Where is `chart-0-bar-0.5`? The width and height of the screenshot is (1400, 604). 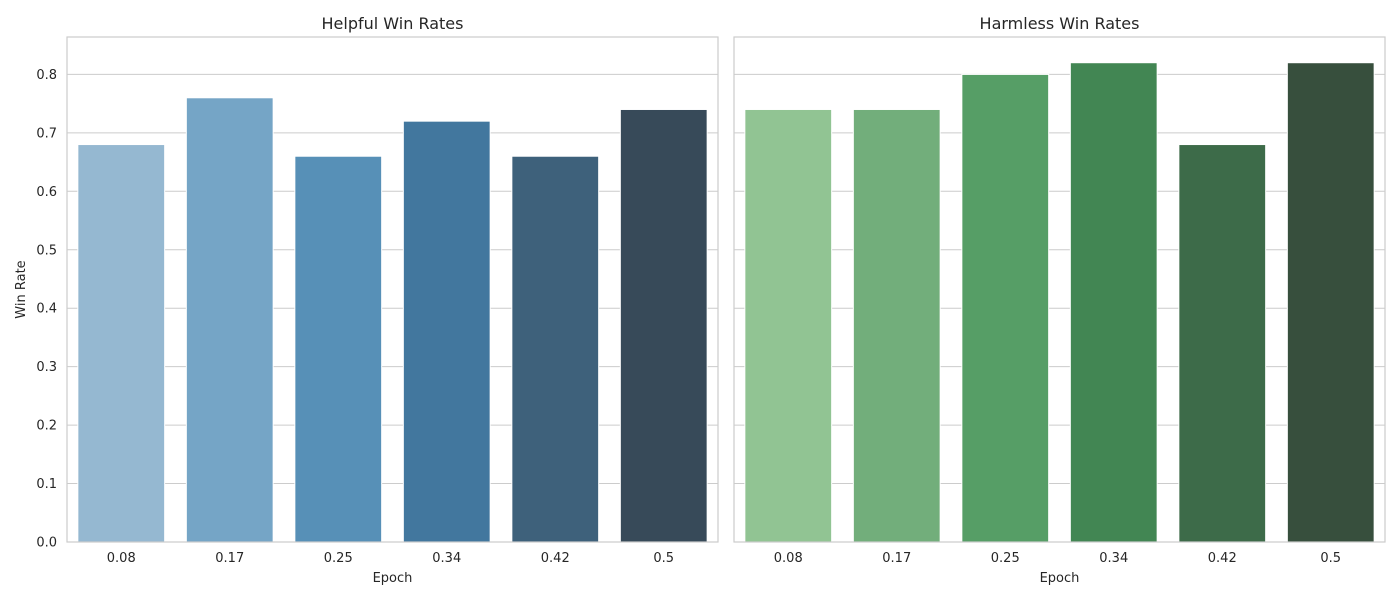 chart-0-bar-0.5 is located at coordinates (663, 325).